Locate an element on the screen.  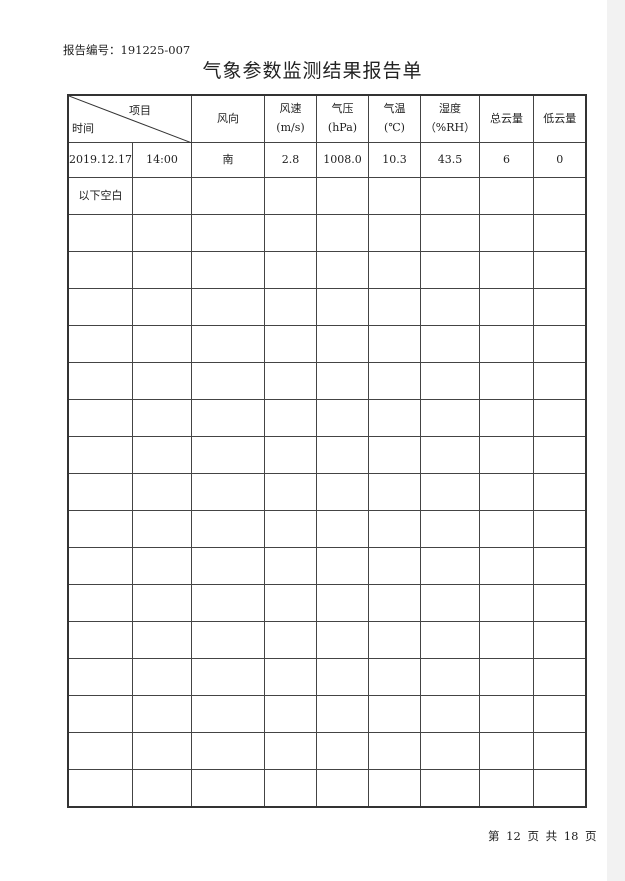
table-row: 2019.12.17 14:00 南 2.8 1008.0 10.3 43.5 6 0 is located at coordinates (327, 160).